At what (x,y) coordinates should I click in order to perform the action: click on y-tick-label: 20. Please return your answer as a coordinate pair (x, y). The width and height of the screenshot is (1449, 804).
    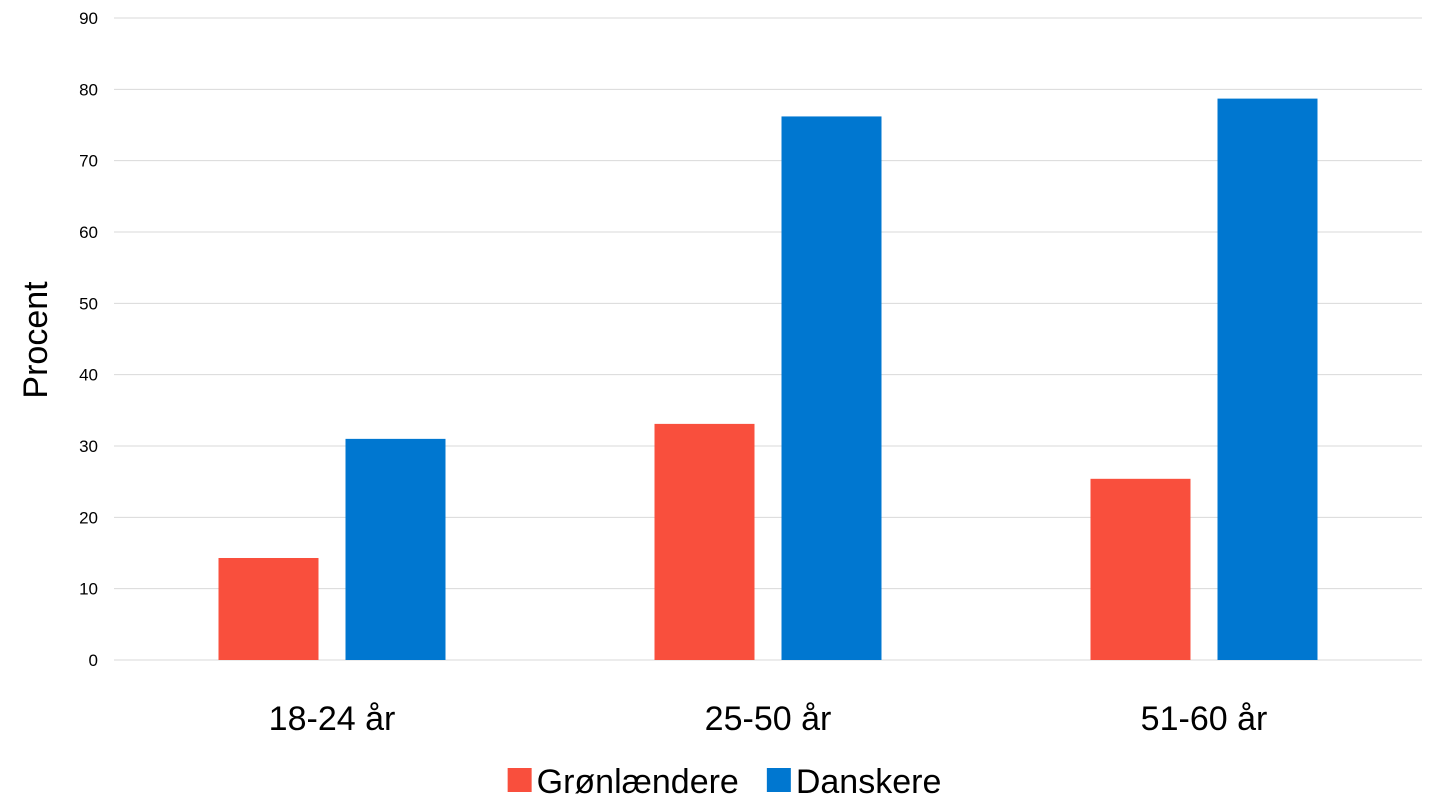
    Looking at the image, I should click on (88, 517).